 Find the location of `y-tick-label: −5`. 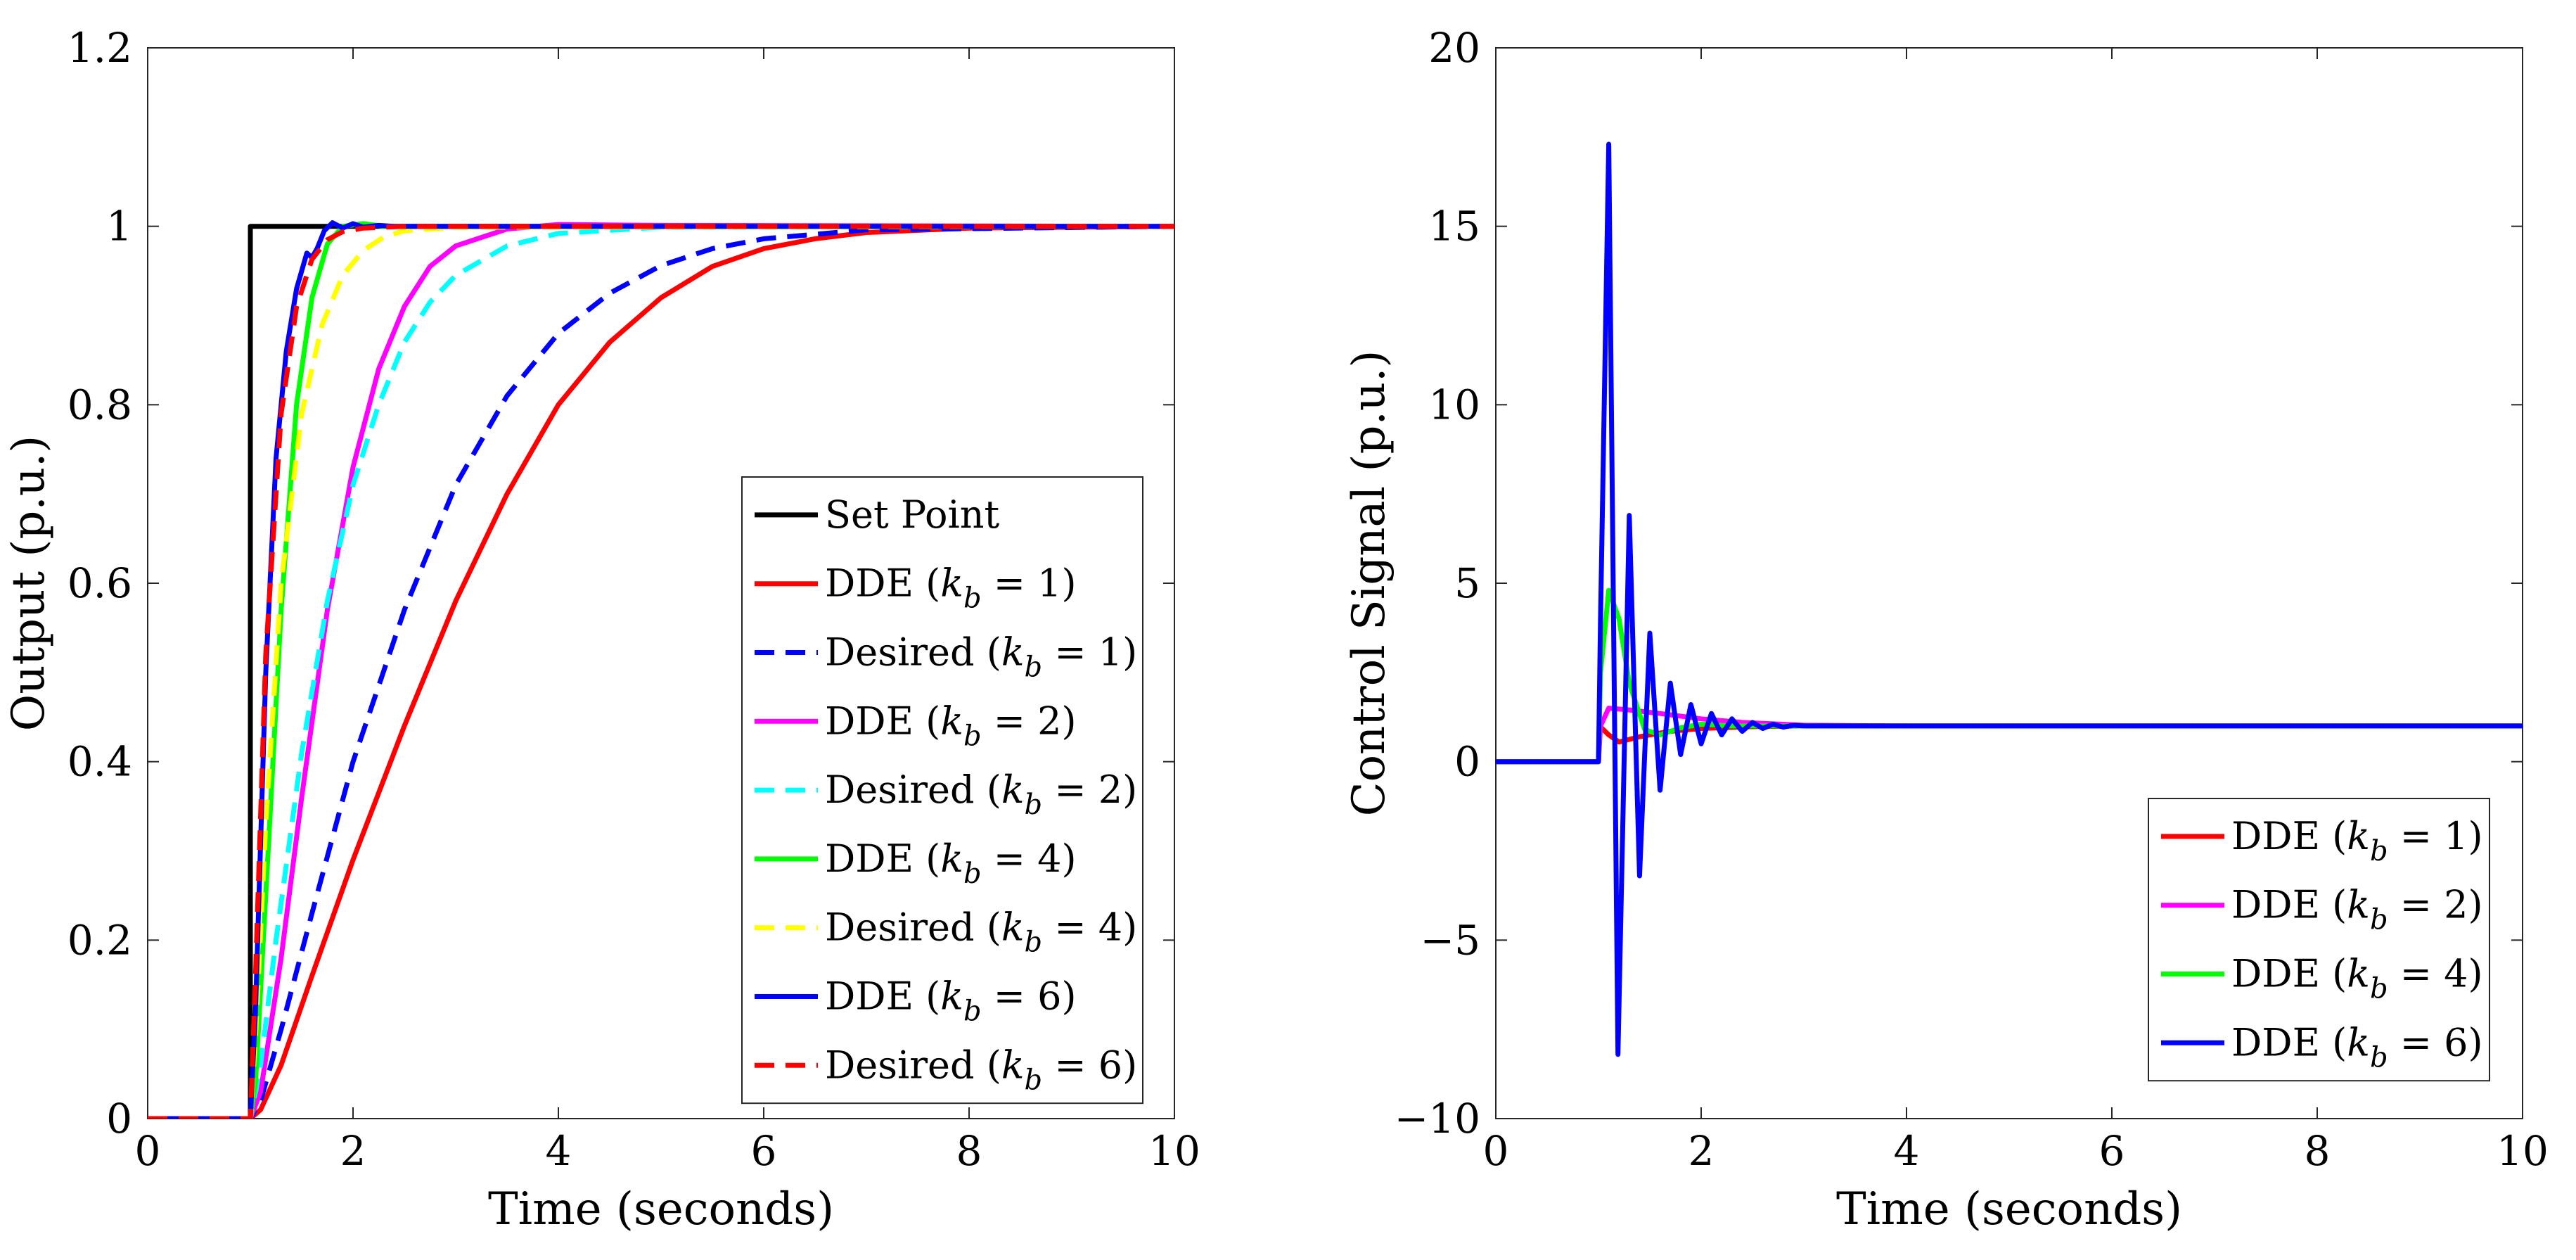

y-tick-label: −5 is located at coordinates (1451, 940).